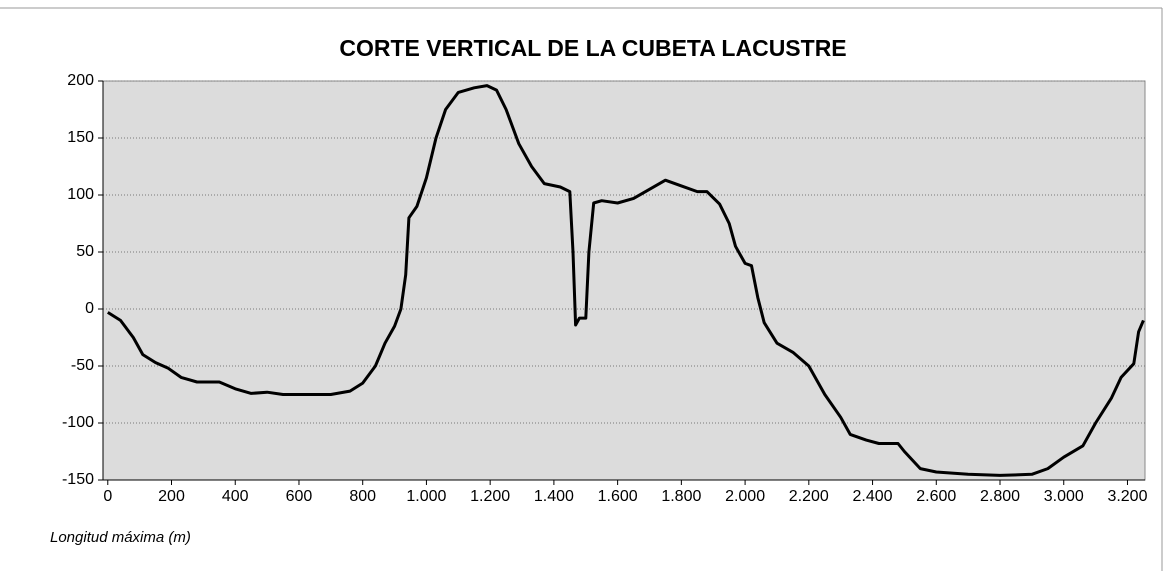 This screenshot has width=1167, height=571. I want to click on x-tick-label: 200, so click(171, 496).